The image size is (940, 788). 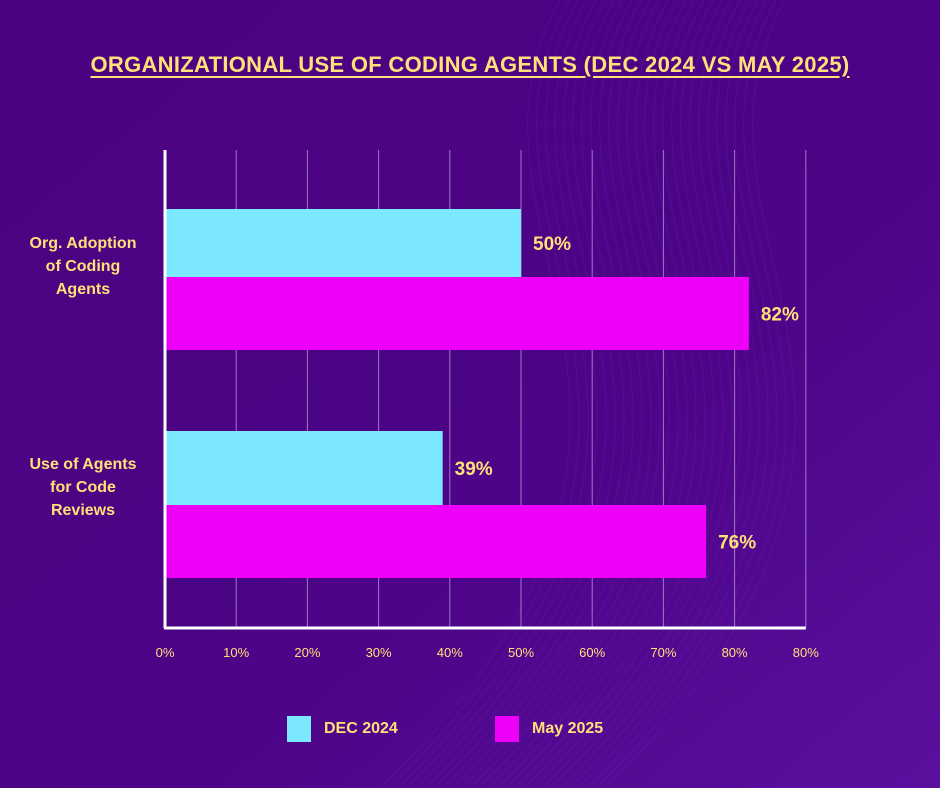 I want to click on data-label: 76%, so click(x=737, y=543).